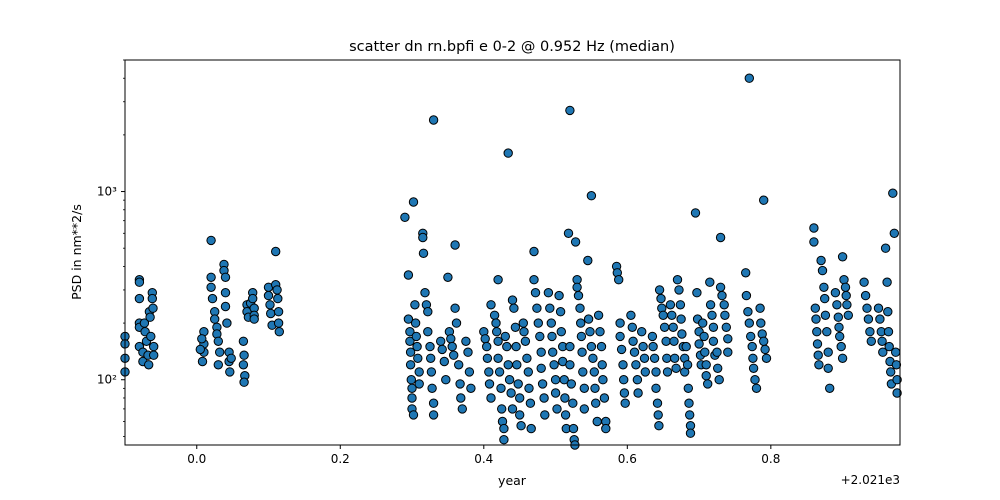 This screenshot has height=500, width=1000. I want to click on x-tick-label: 0.8, so click(770, 459).